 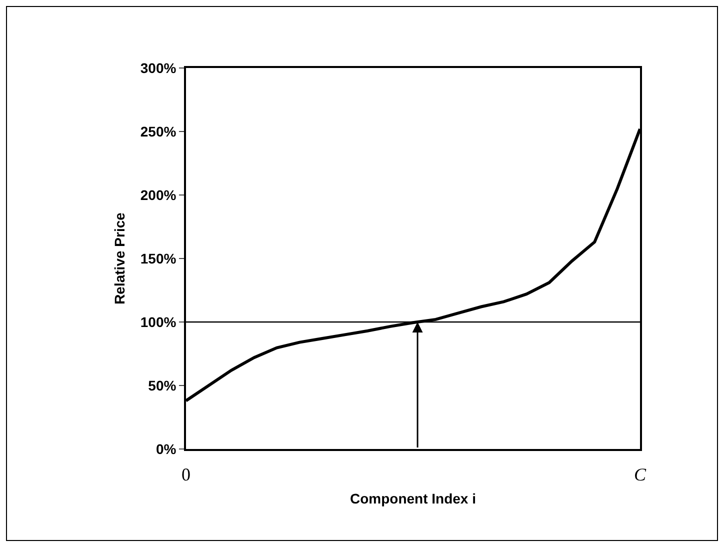 What do you see at coordinates (158, 322) in the screenshot?
I see `y-tick-label: 100%` at bounding box center [158, 322].